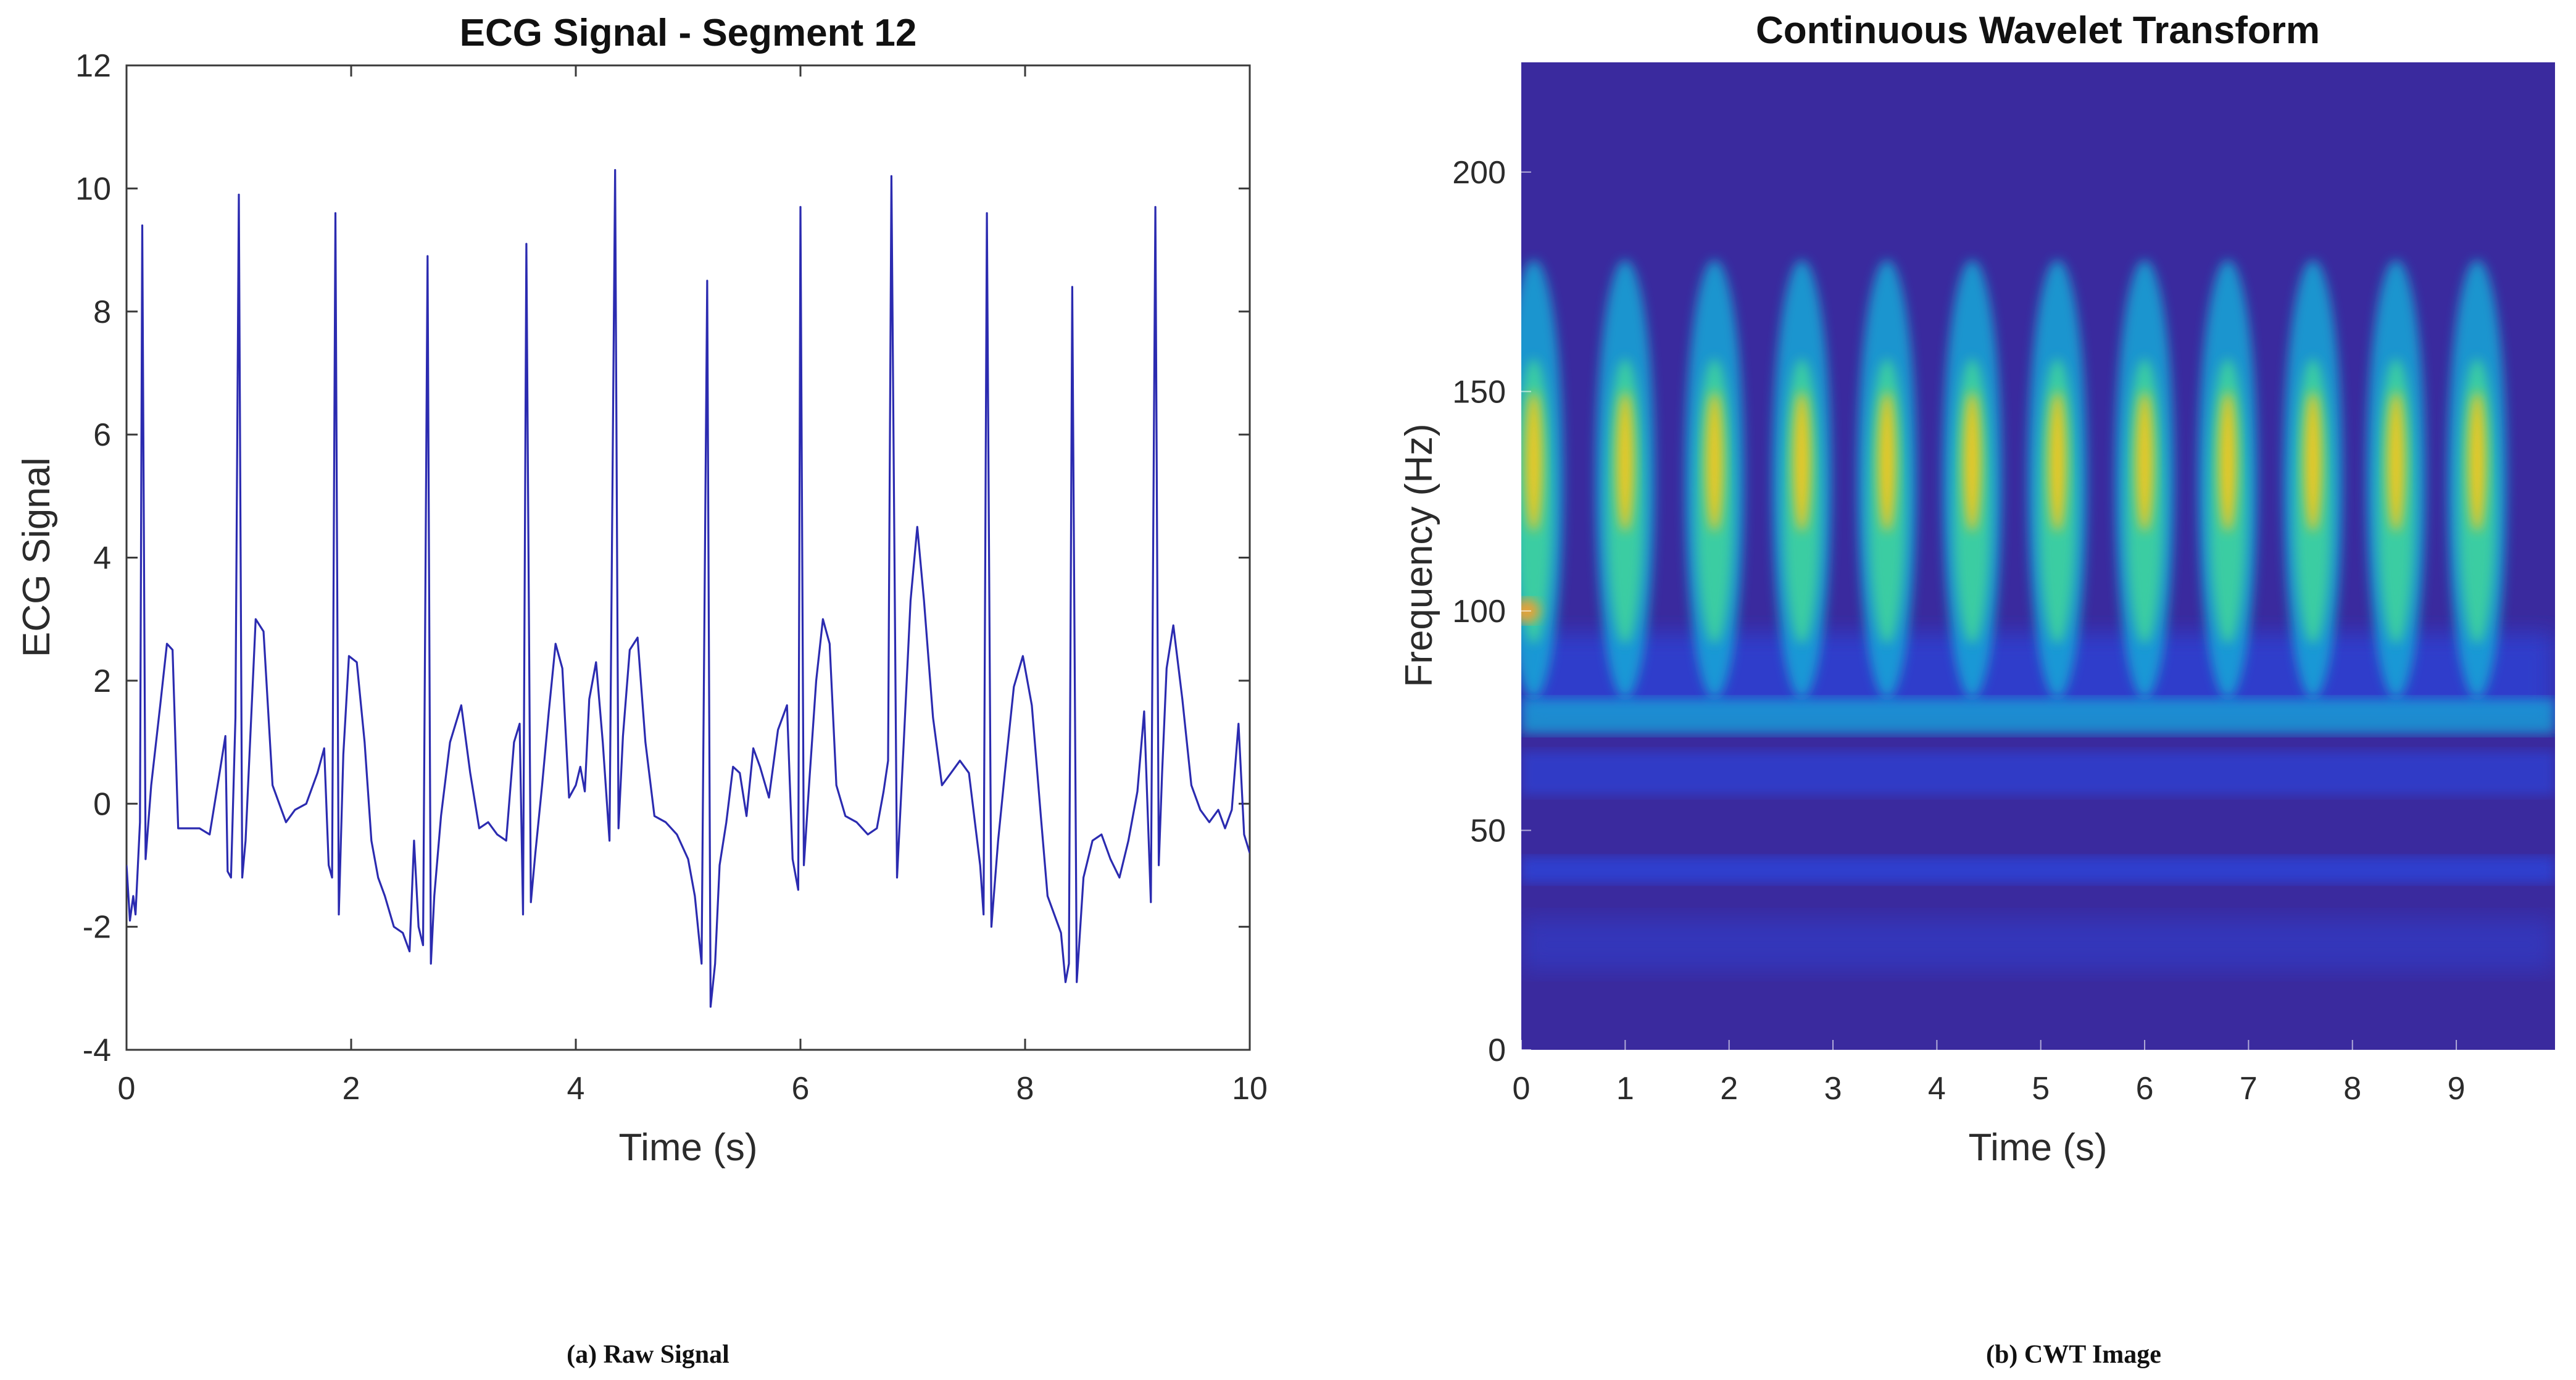 Image resolution: width=2576 pixels, height=1380 pixels. What do you see at coordinates (1625, 1089) in the screenshot?
I see `cwt-x-tick-label: 1` at bounding box center [1625, 1089].